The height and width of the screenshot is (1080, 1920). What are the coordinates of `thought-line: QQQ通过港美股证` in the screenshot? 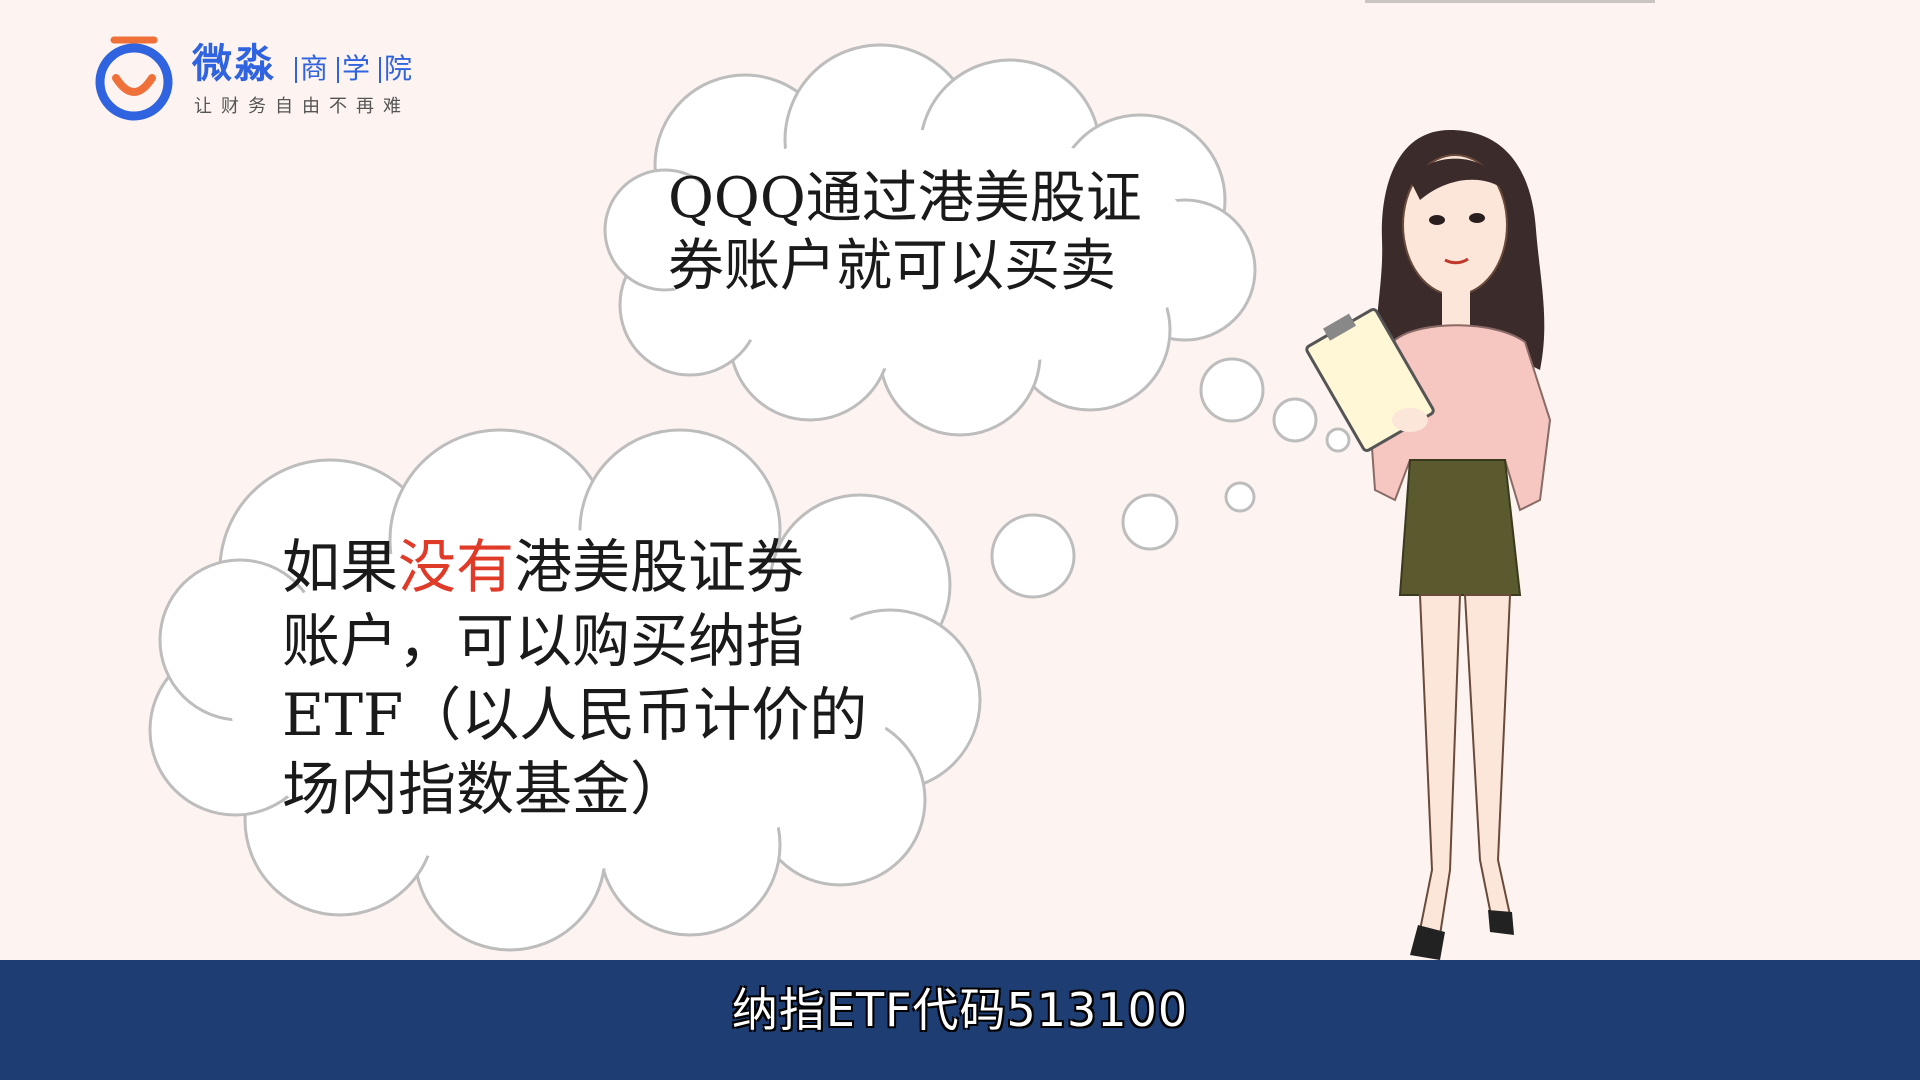 It's located at (905, 198).